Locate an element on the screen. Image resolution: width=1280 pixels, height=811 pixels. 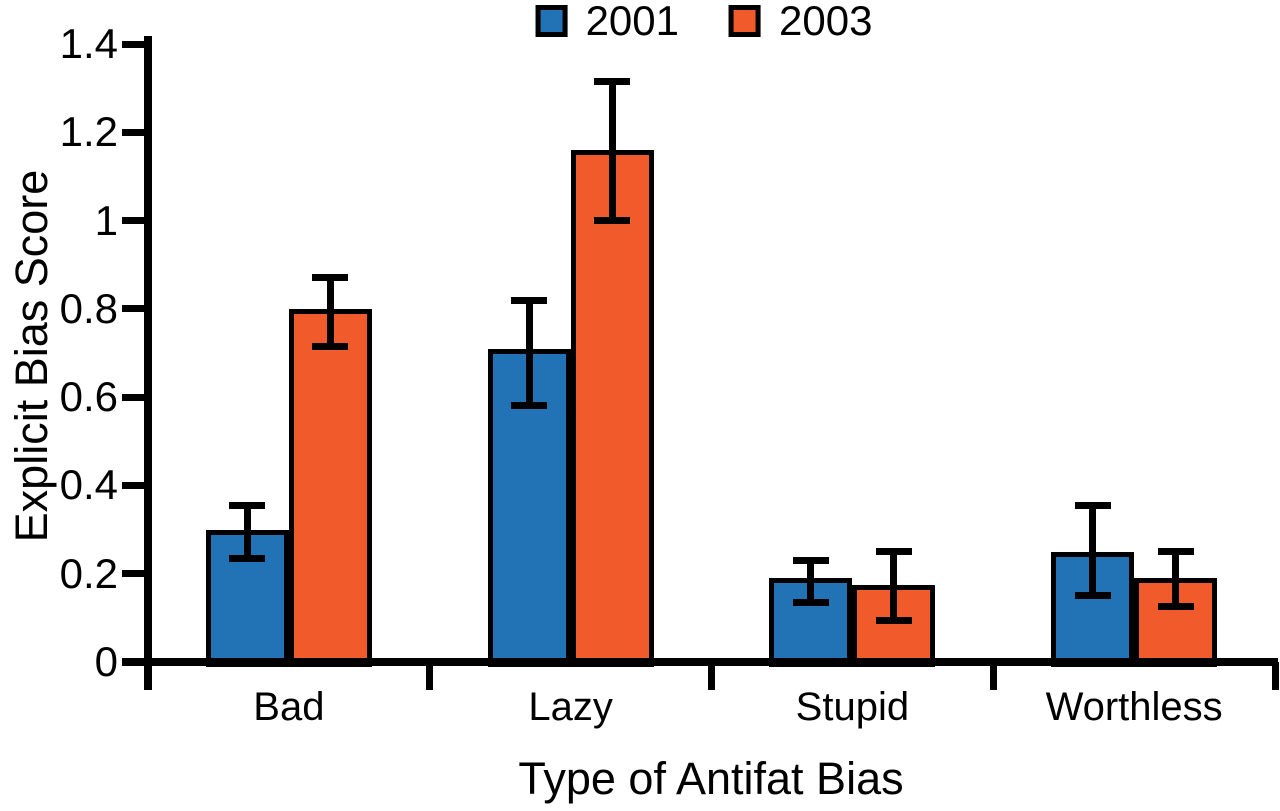
legend-swatch-2003 is located at coordinates (745, 21).